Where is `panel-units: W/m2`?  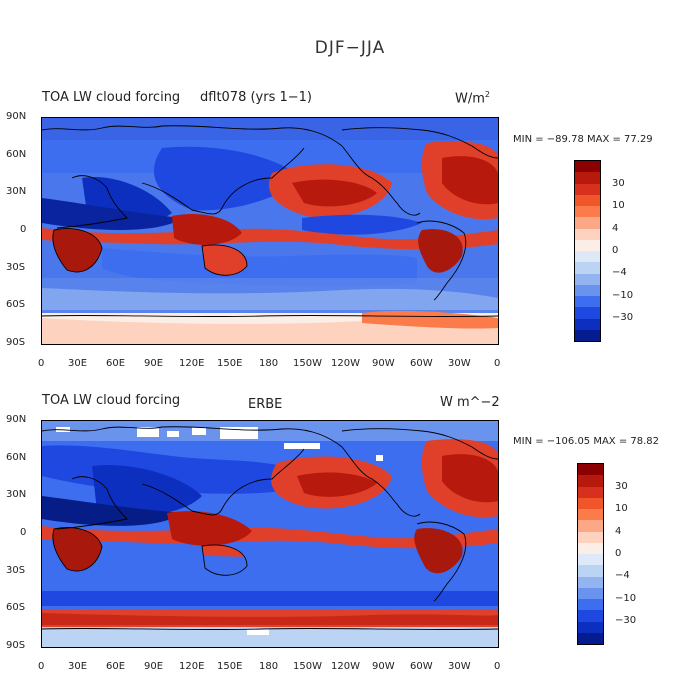 panel-units: W/m2 is located at coordinates (472, 98).